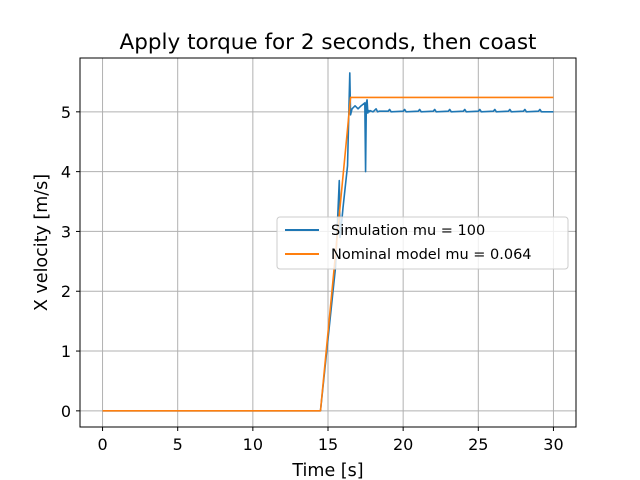 The width and height of the screenshot is (640, 480). What do you see at coordinates (253, 444) in the screenshot?
I see `x-tick-label: 10` at bounding box center [253, 444].